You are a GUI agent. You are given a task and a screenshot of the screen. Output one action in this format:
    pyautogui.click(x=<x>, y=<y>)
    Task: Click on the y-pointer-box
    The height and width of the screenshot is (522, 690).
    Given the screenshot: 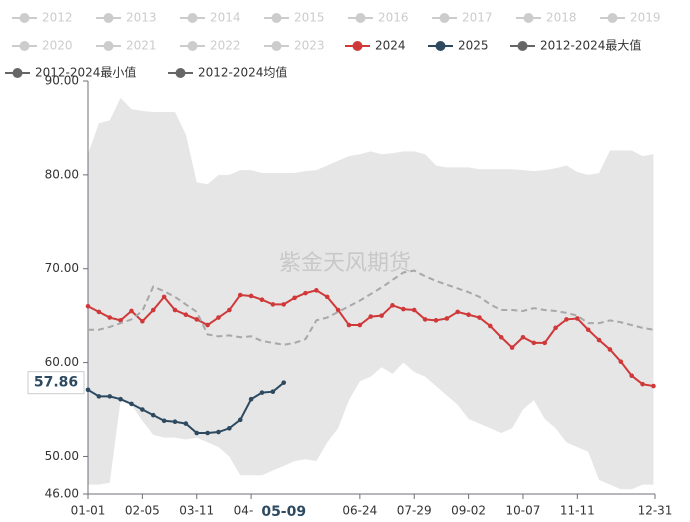 What is the action you would take?
    pyautogui.click(x=56, y=383)
    